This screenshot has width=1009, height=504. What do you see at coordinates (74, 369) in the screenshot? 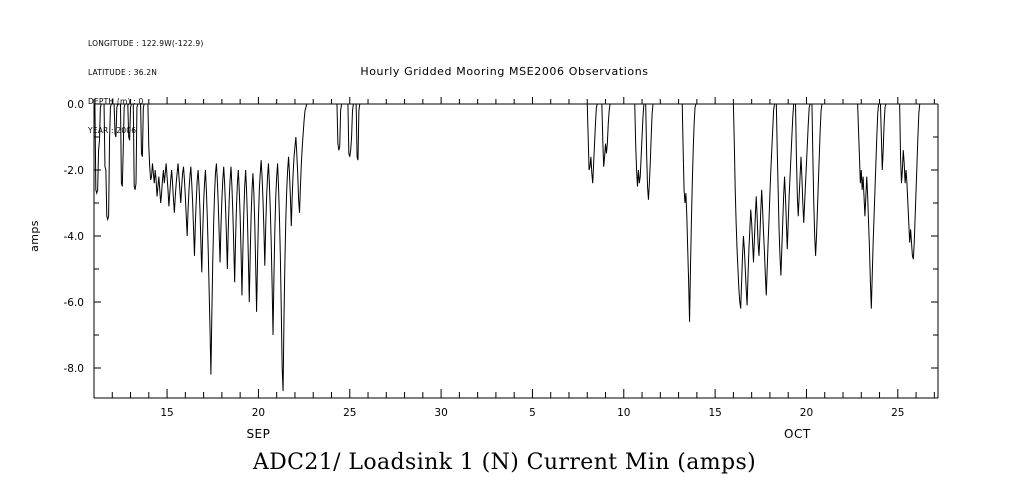
I see `y-tick-label: -8.0` at bounding box center [74, 369].